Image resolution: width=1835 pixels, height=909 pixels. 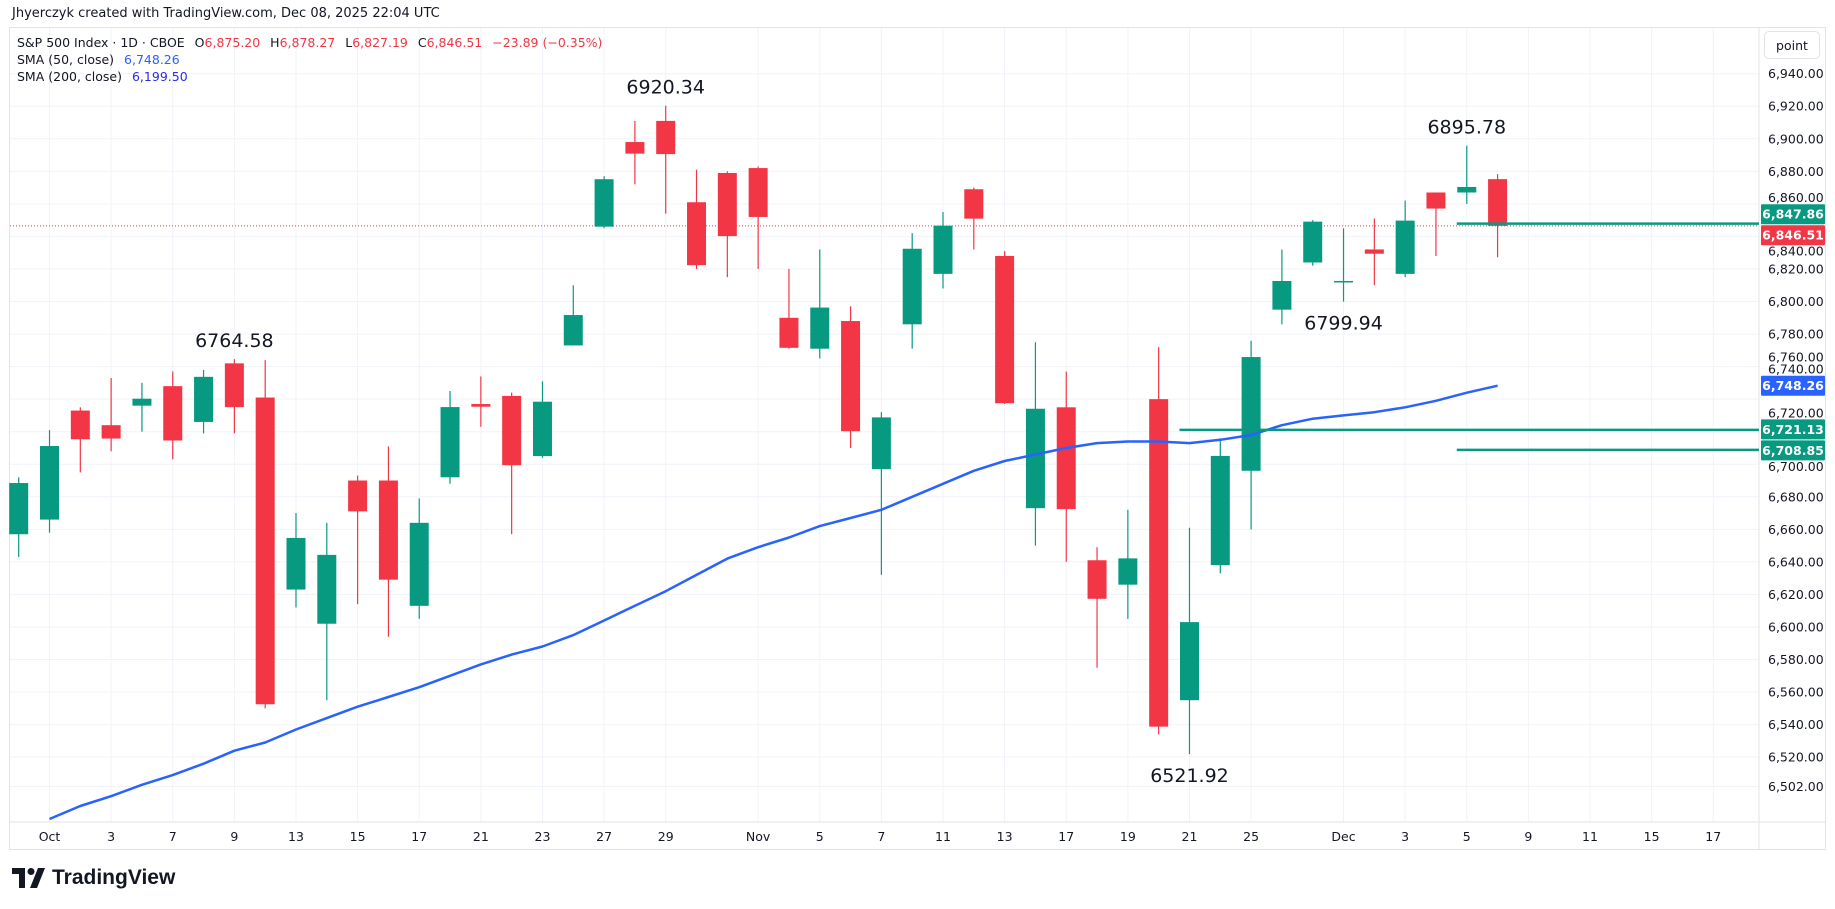 What do you see at coordinates (1796, 659) in the screenshot?
I see `y-tick-label: 6,580.00` at bounding box center [1796, 659].